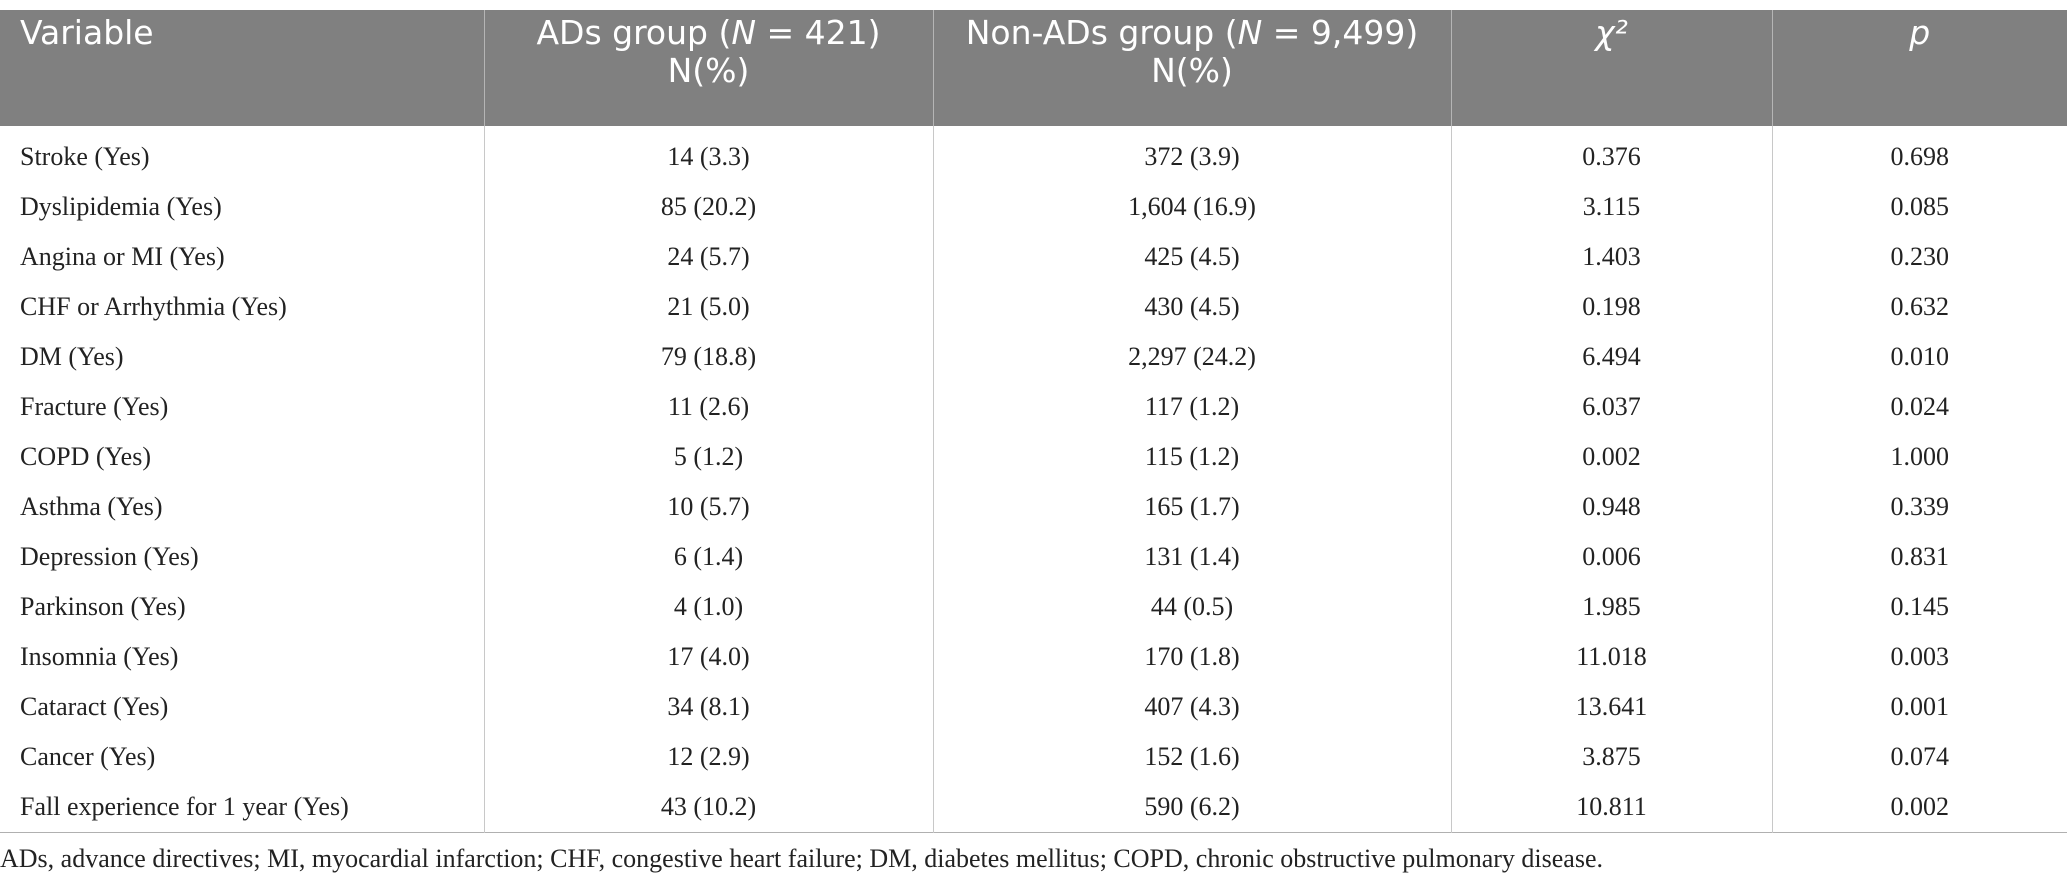 The width and height of the screenshot is (2067, 887). I want to click on table-cell: 85 (20.2), so click(708, 207).